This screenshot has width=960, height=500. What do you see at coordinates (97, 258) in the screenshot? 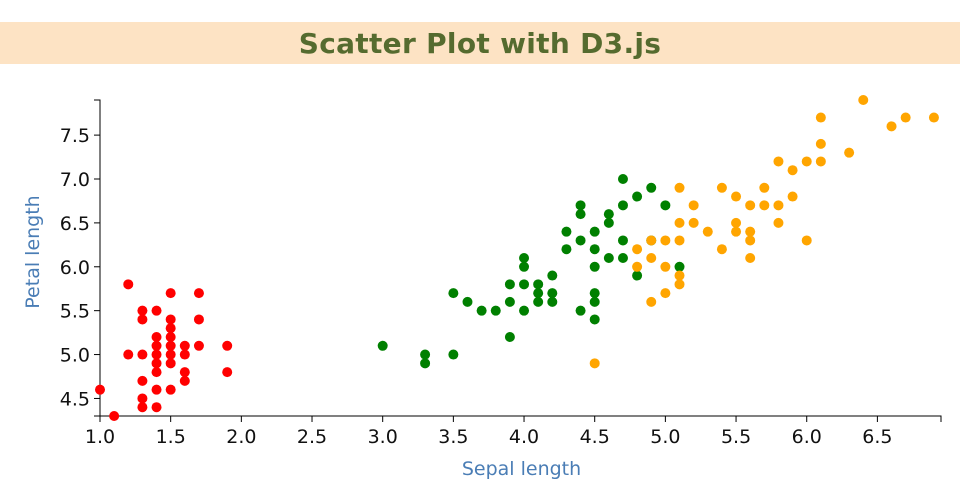
I see `y-axis-line` at bounding box center [97, 258].